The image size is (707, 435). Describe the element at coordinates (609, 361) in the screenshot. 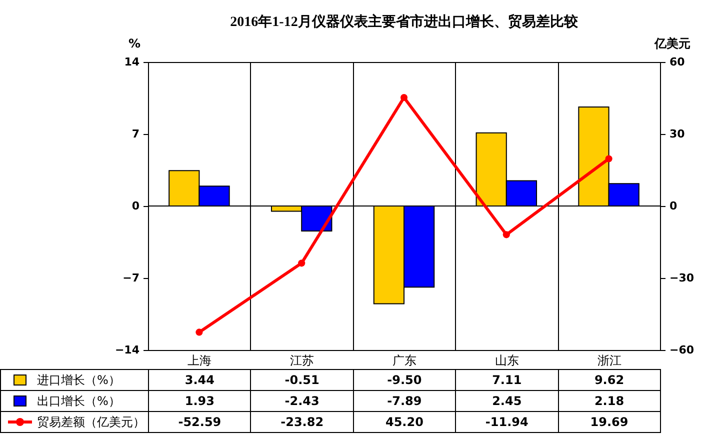

I see `x-tick-label: 浙江` at that location.